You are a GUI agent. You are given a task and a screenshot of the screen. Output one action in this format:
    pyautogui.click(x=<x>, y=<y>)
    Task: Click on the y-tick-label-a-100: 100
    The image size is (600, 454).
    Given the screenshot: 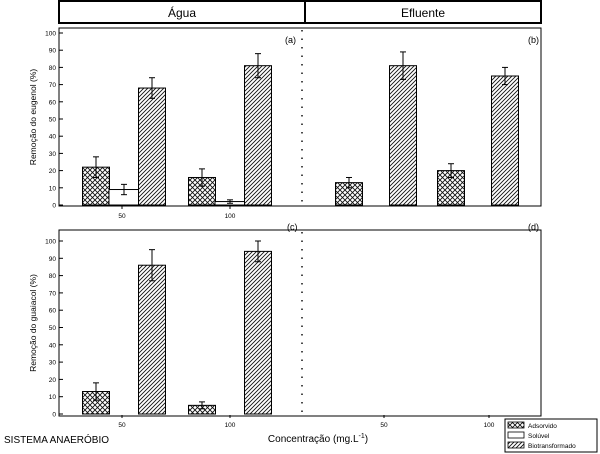 What is the action you would take?
    pyautogui.click(x=50, y=34)
    